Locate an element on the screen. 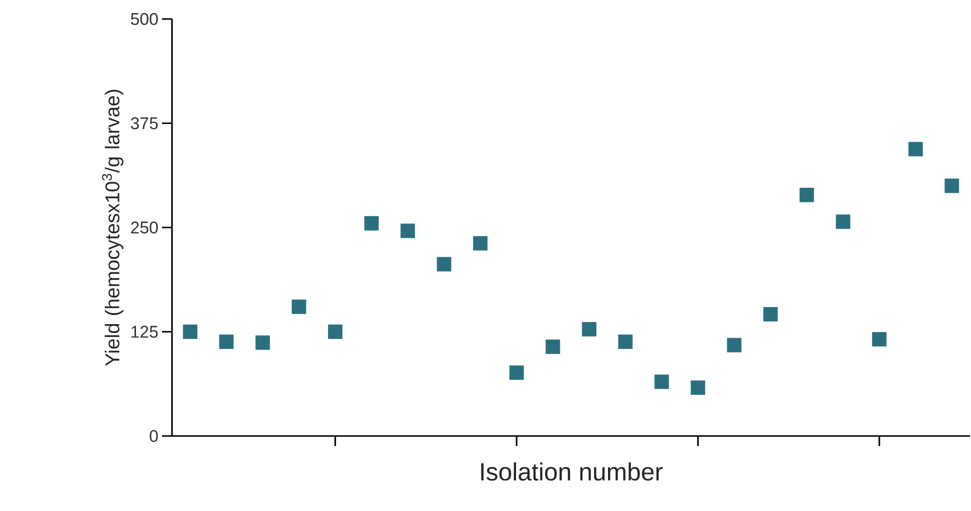 Image resolution: width=971 pixels, height=511 pixels. y-tick-label: 375 is located at coordinates (144, 123).